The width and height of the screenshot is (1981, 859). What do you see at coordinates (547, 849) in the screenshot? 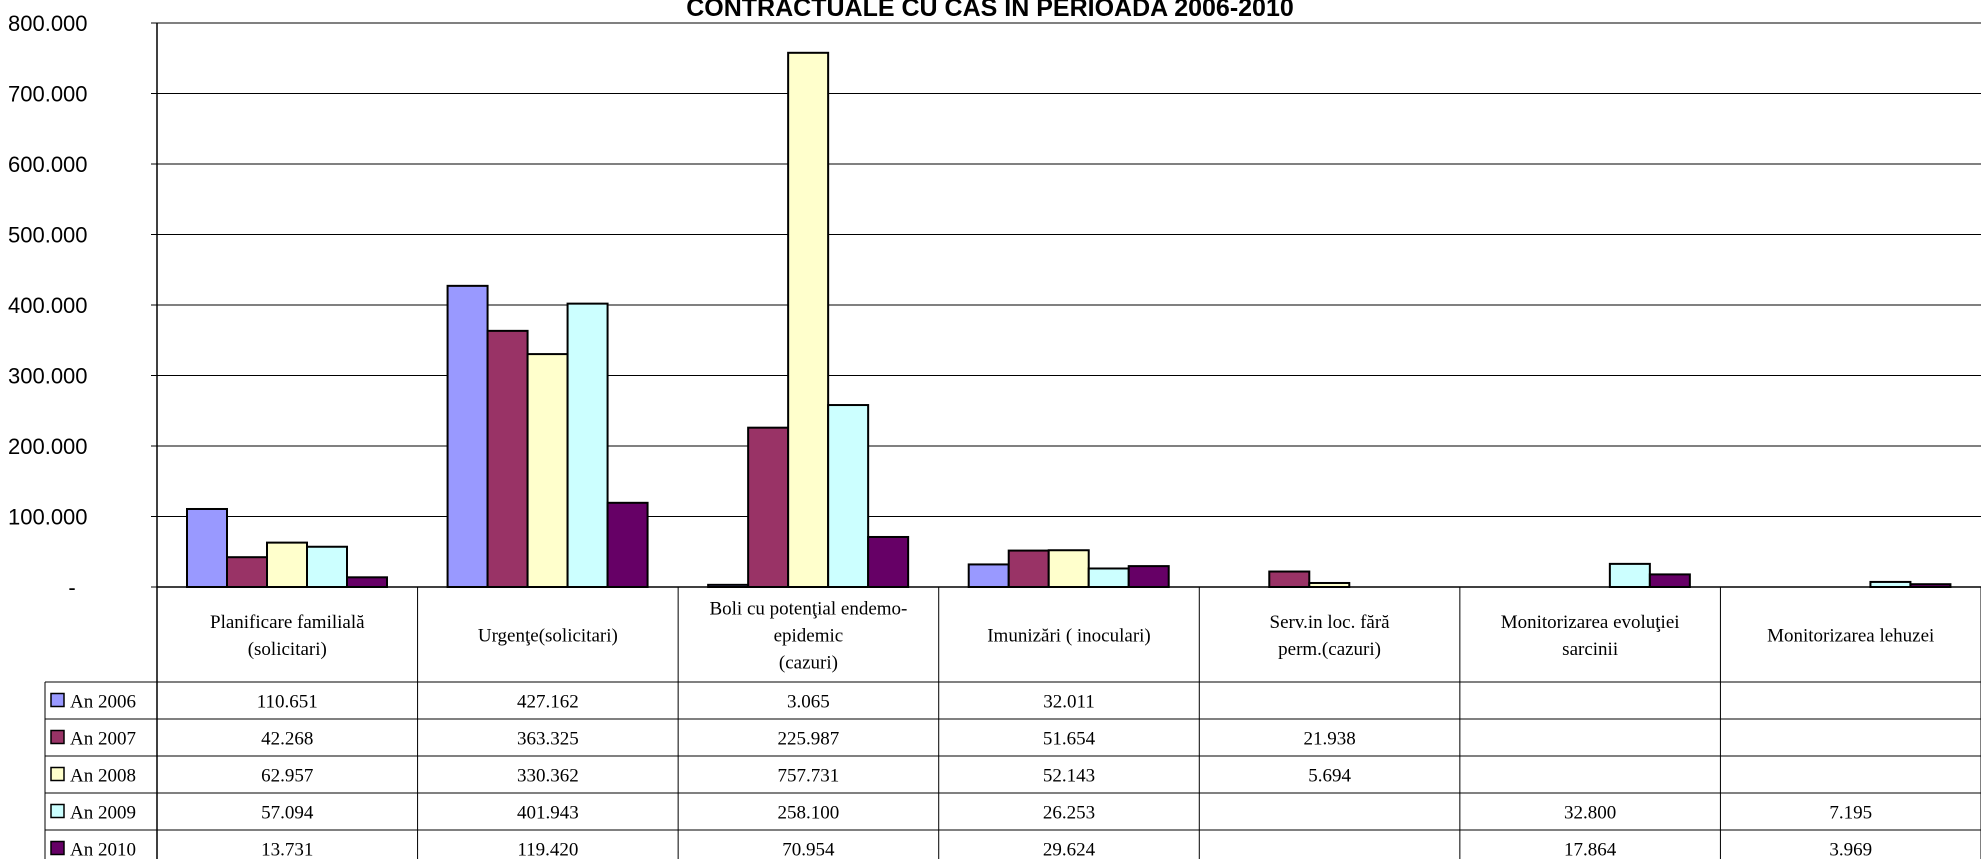
I see `data-value-label: 119.420` at bounding box center [547, 849].